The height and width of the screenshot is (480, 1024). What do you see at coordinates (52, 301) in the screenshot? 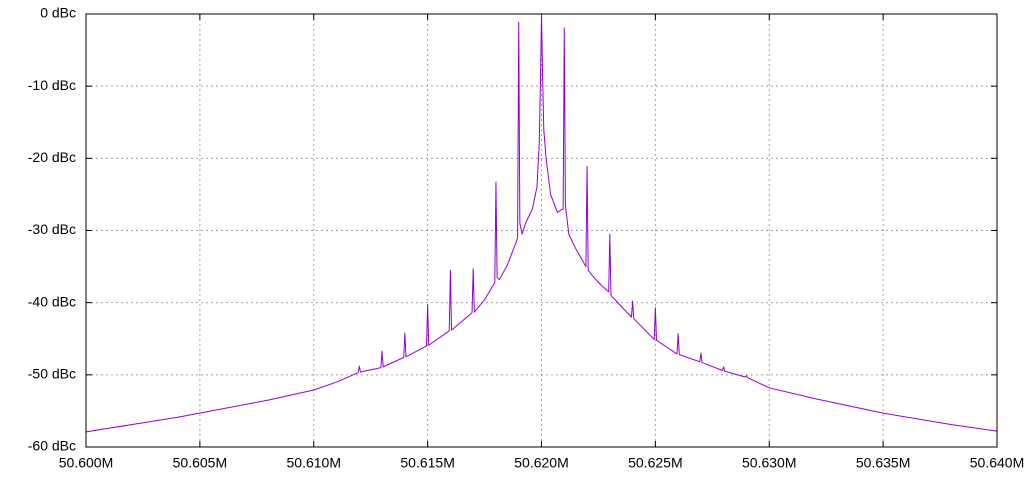
I see `y-tick-label: -40 dBc` at bounding box center [52, 301].